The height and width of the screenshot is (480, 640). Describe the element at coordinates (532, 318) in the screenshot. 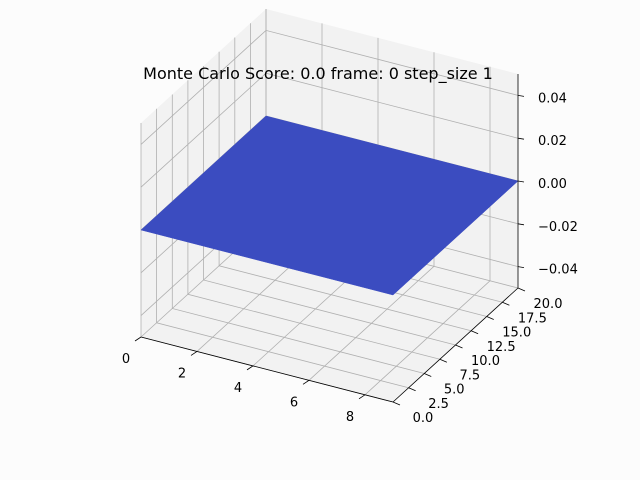

I see `y-tick-label: 17.5` at that location.